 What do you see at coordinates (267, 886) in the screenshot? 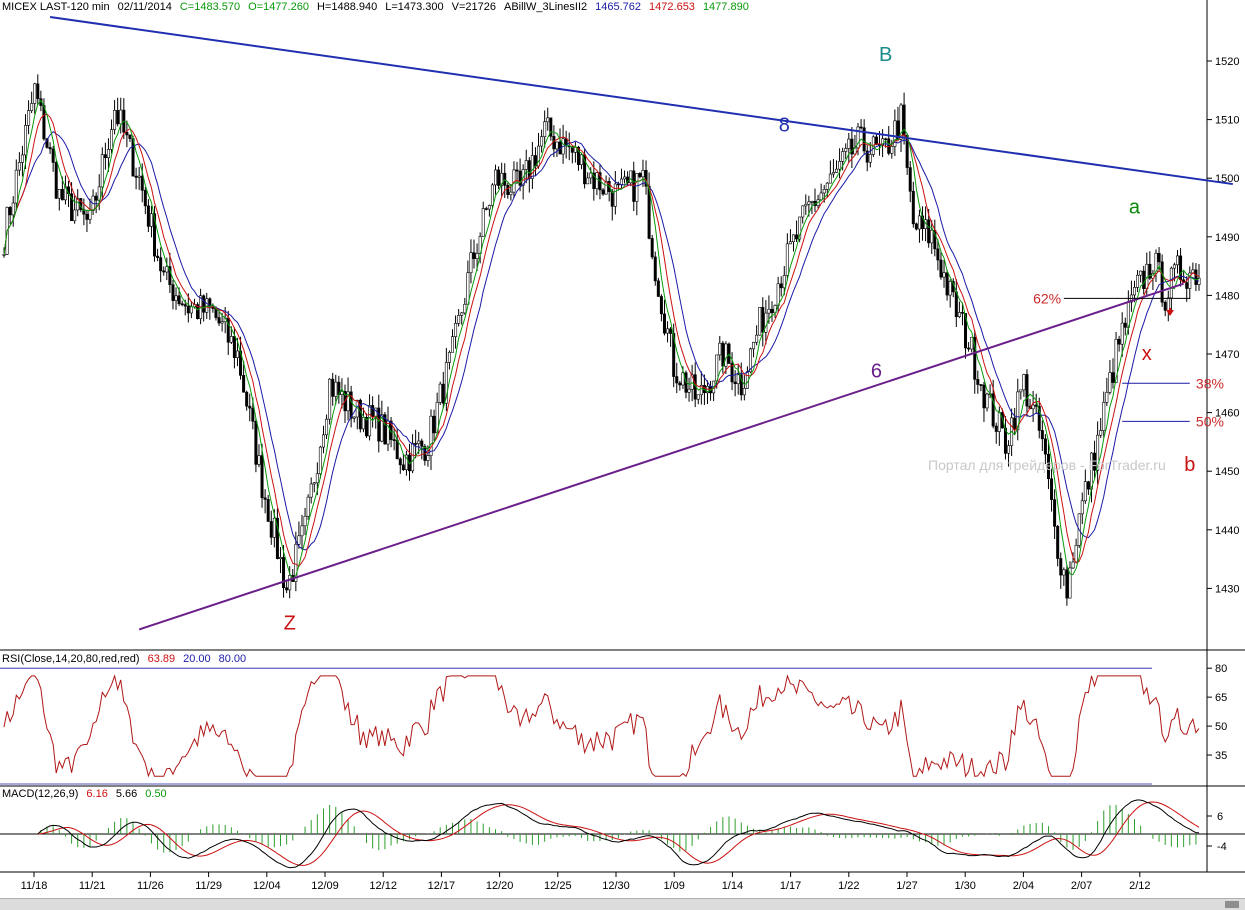
I see `time-tick-label: 12/04` at bounding box center [267, 886].